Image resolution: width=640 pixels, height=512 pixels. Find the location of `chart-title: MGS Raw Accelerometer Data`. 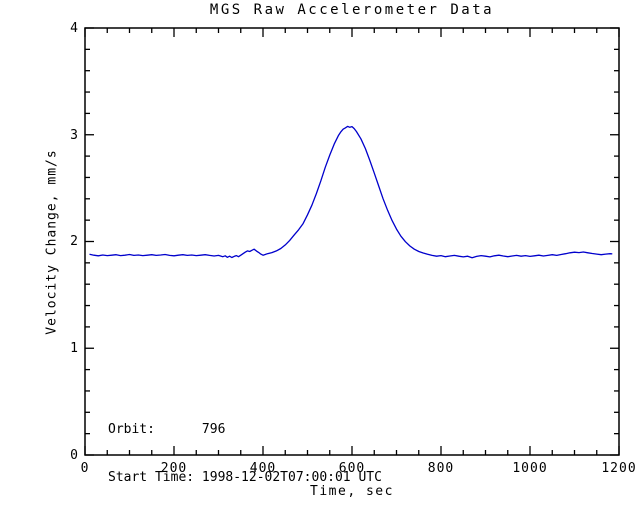

chart-title: MGS Raw Accelerometer Data is located at coordinates (352, 10).